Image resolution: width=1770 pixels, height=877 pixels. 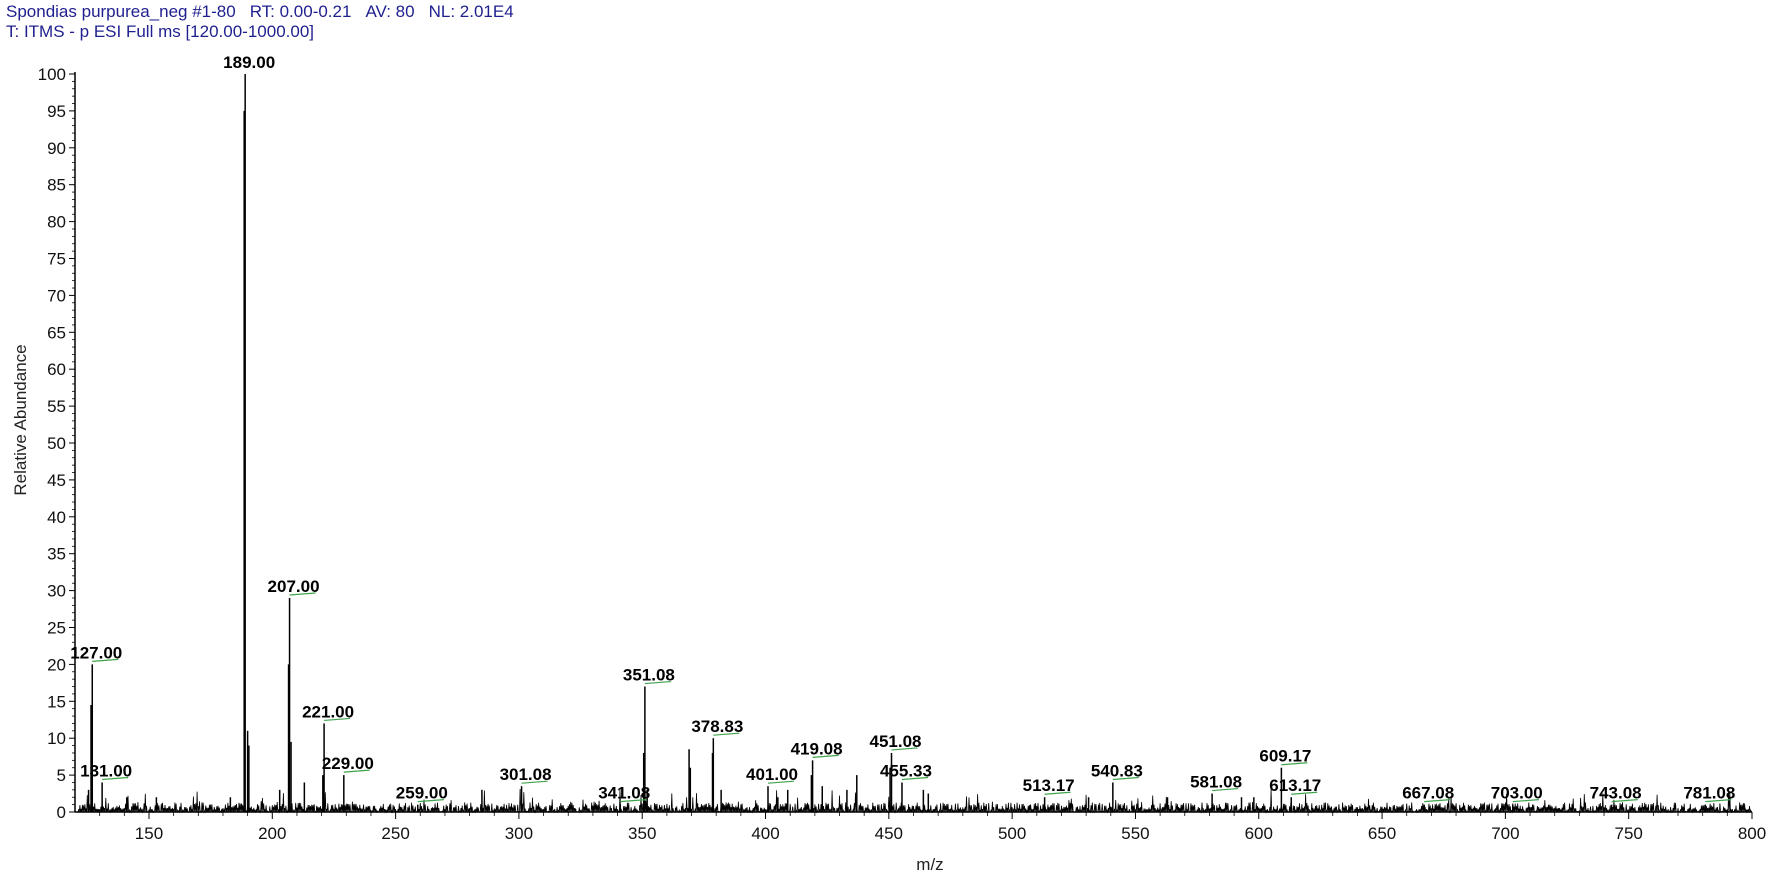 What do you see at coordinates (642, 833) in the screenshot?
I see `x-tick-label: 350` at bounding box center [642, 833].